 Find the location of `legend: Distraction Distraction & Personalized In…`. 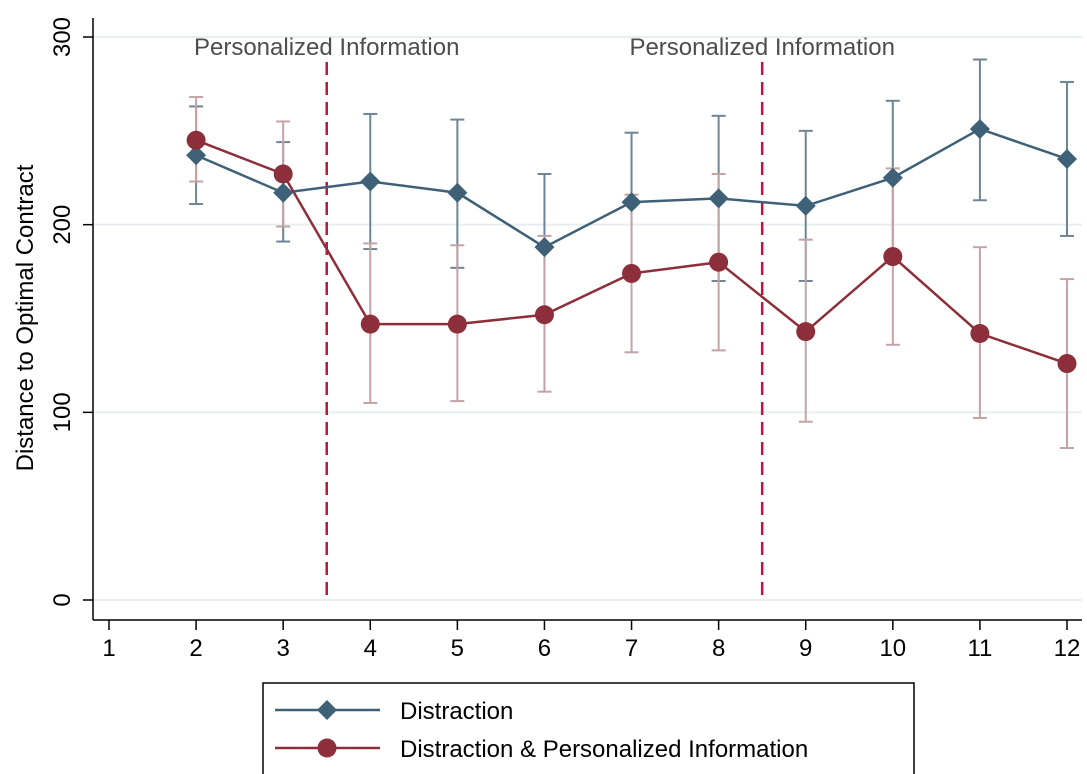

legend: Distraction Distraction & Personalized In… is located at coordinates (588, 728).